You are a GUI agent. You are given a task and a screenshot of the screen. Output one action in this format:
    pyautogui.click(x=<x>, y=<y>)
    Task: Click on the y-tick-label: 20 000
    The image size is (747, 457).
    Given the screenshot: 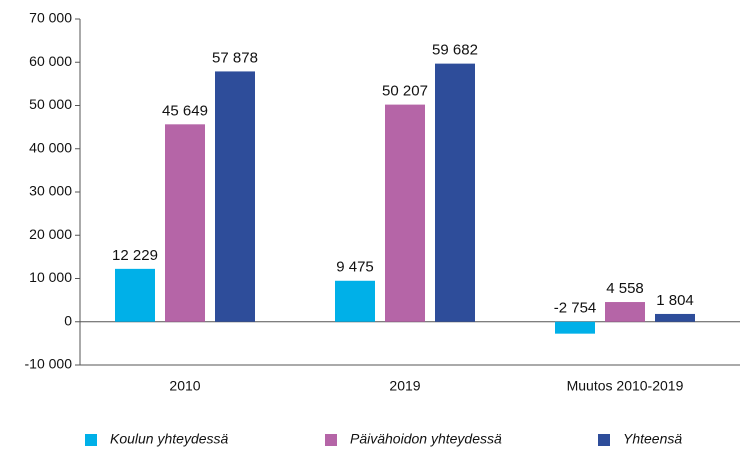 What is the action you would take?
    pyautogui.click(x=50, y=234)
    